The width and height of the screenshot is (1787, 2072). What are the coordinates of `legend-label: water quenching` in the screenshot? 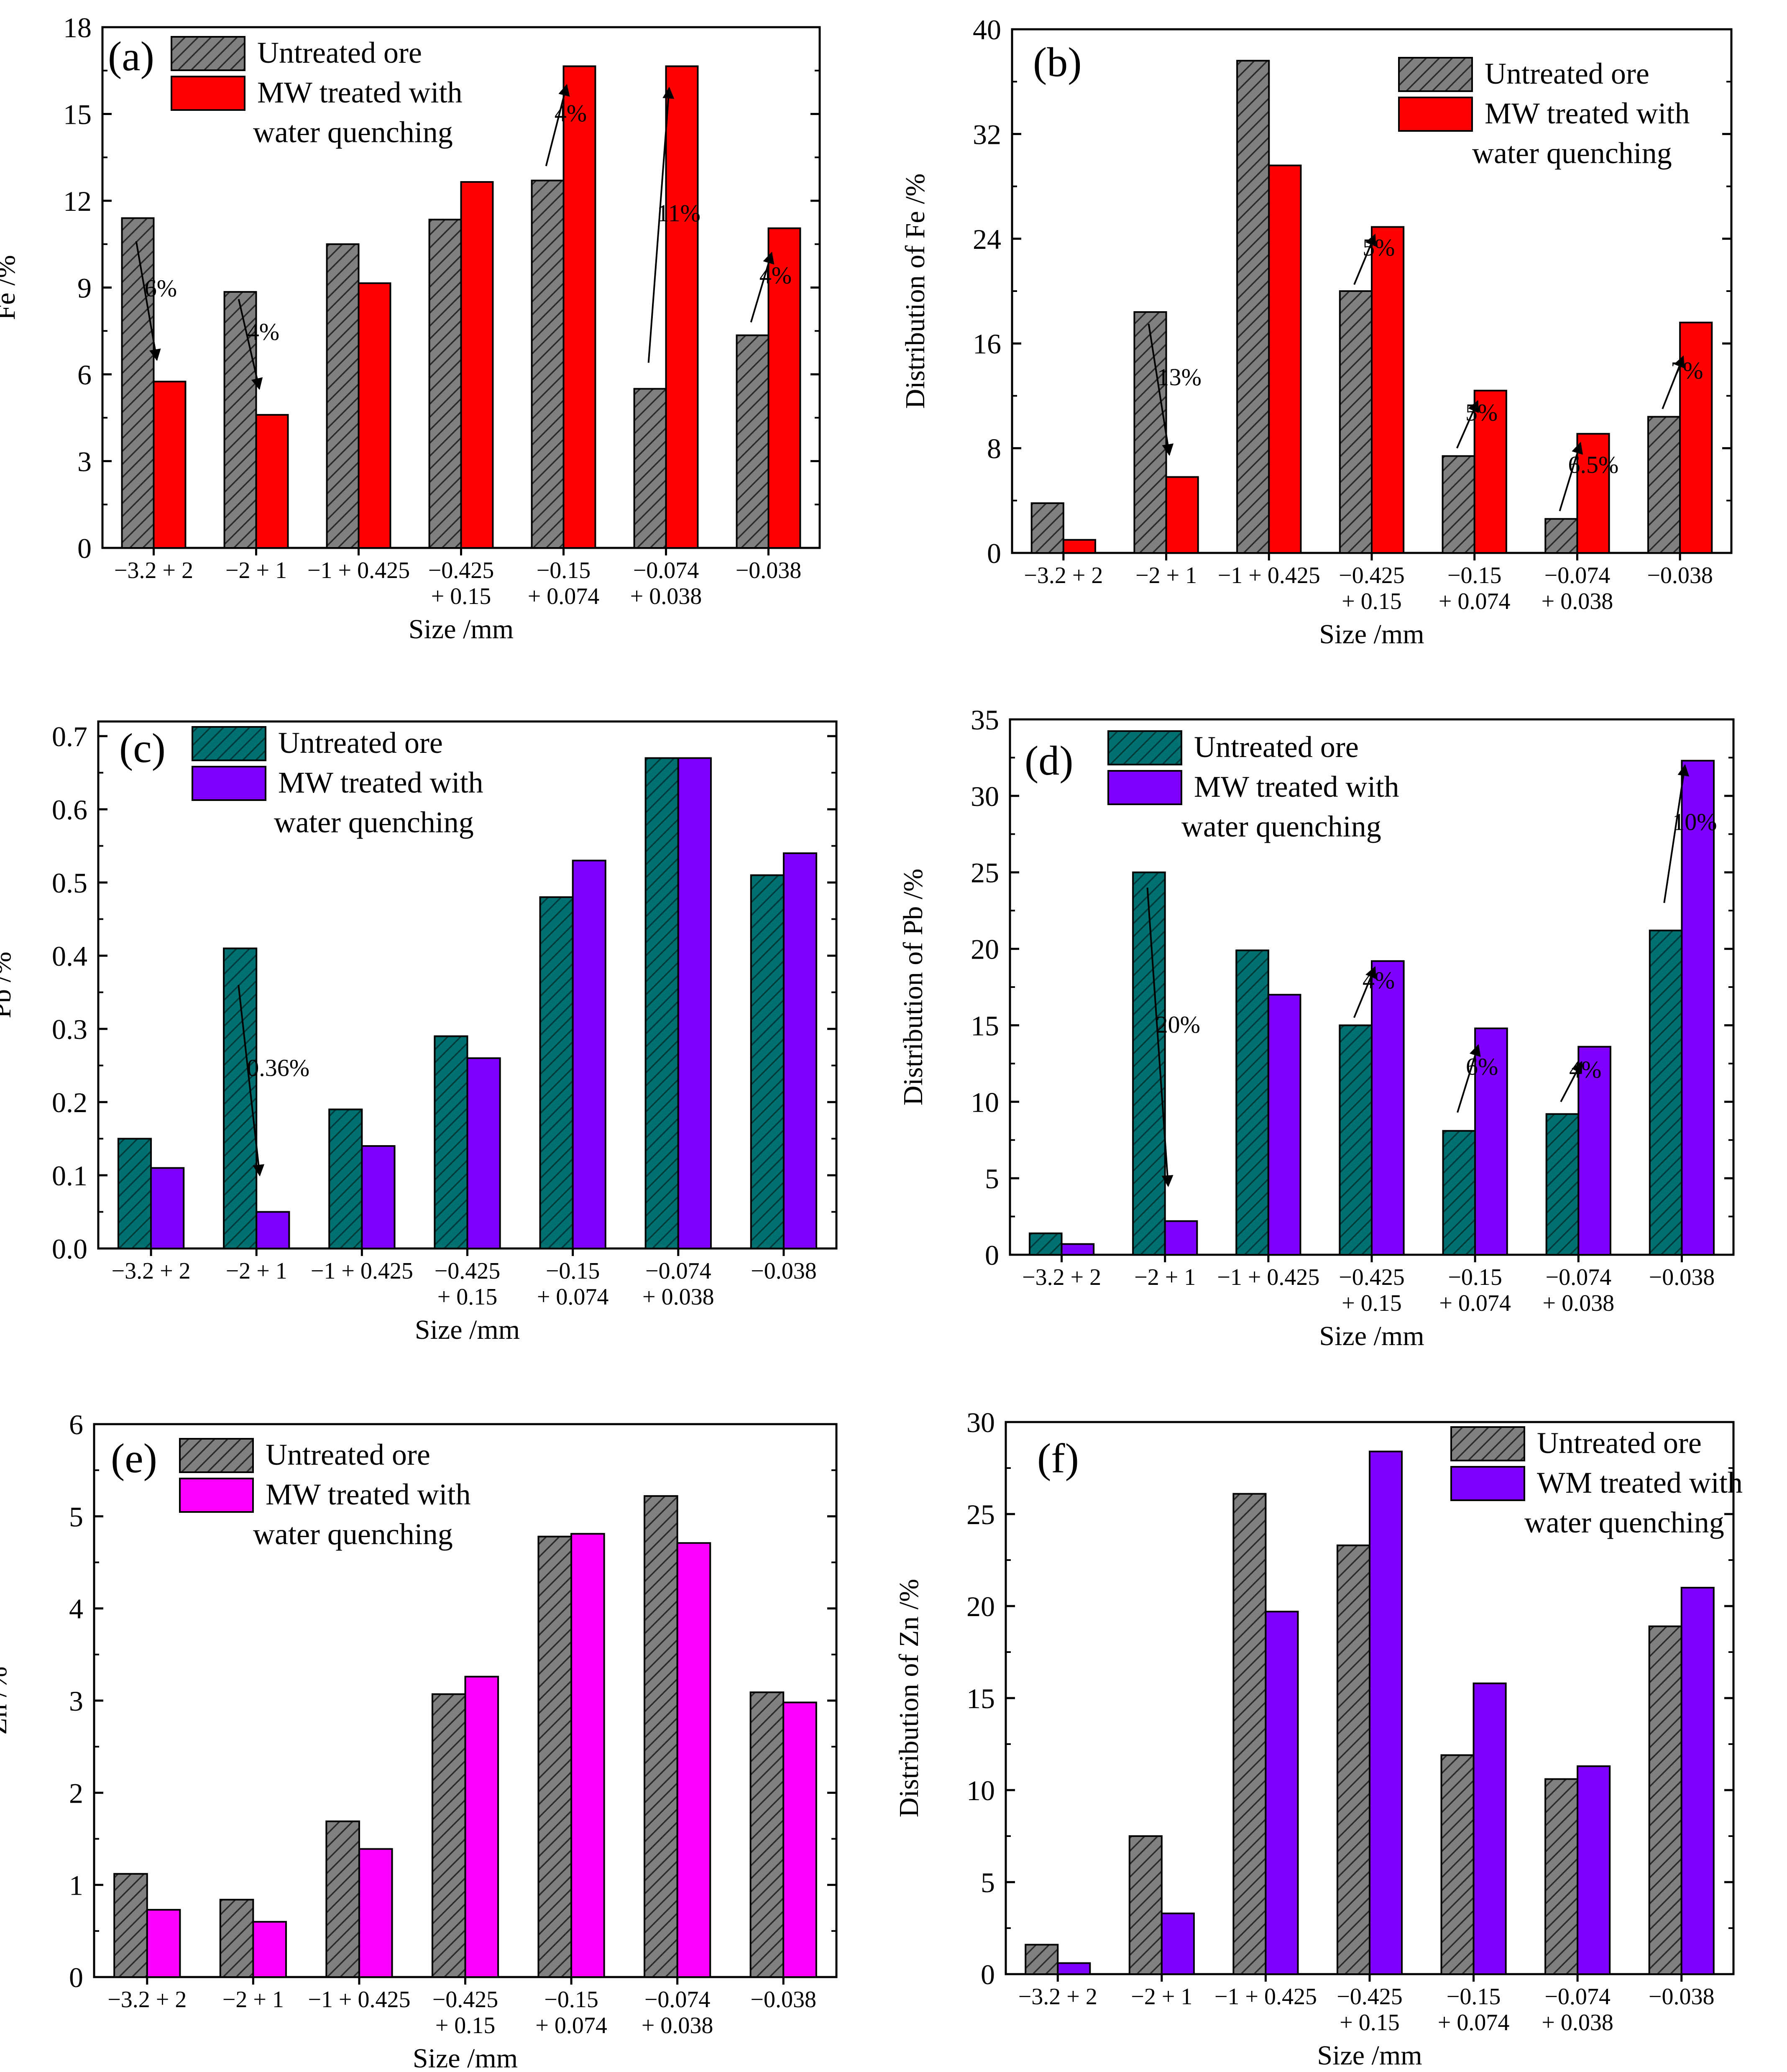 It's located at (1281, 826).